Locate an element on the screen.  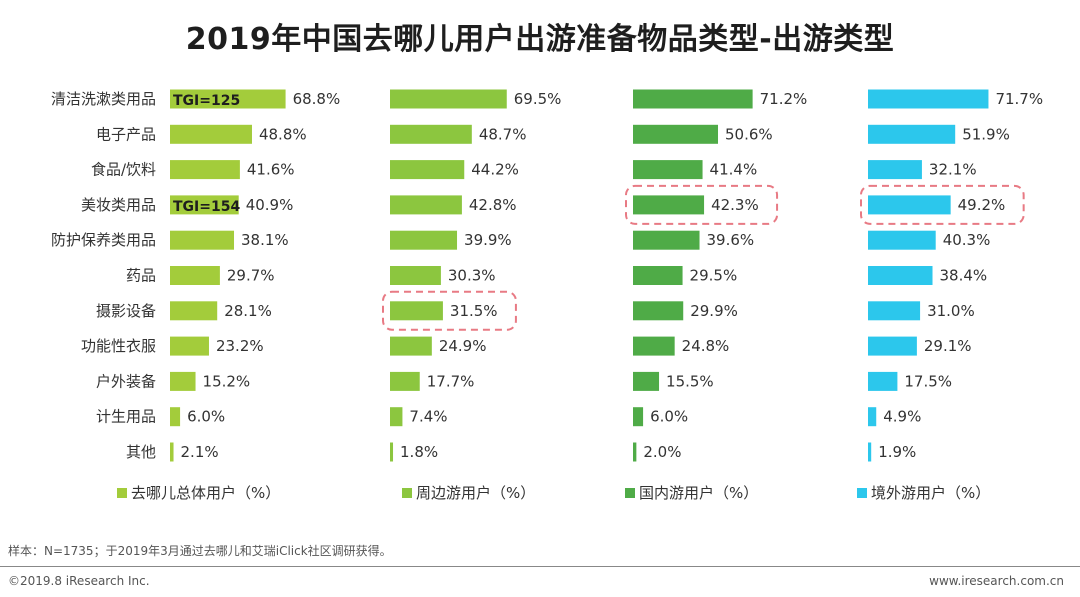
data-label: 48.8% is located at coordinates (283, 134).